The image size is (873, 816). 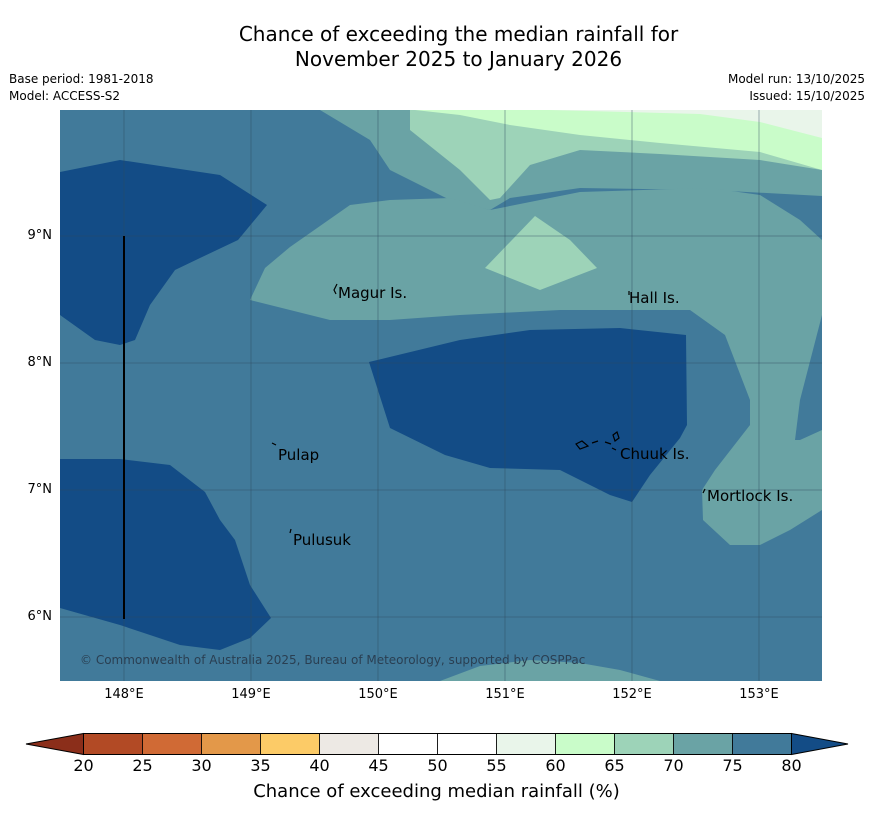 What do you see at coordinates (555, 765) in the screenshot?
I see `colorbar-tick-60: 60` at bounding box center [555, 765].